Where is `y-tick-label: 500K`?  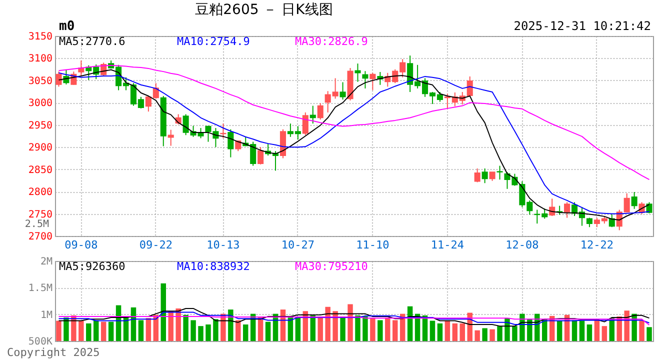
y-tick-label: 500K is located at coordinates (40, 342).